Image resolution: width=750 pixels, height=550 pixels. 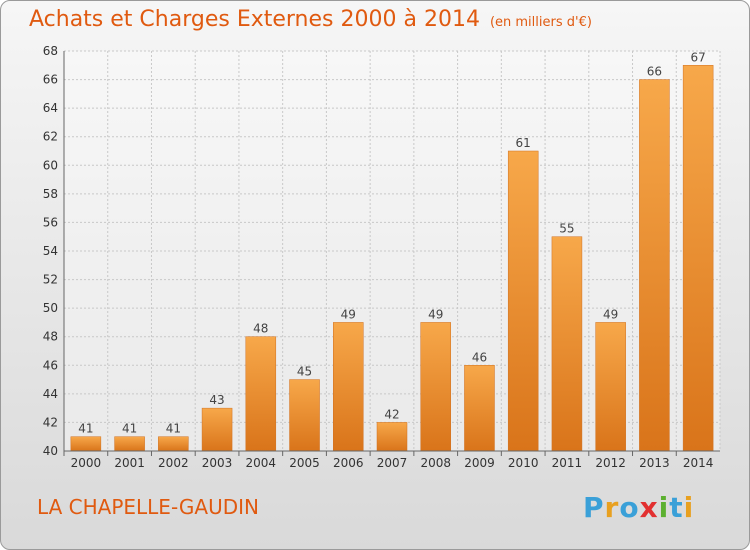 I want to click on x-tick-label: 2009, so click(x=479, y=463).